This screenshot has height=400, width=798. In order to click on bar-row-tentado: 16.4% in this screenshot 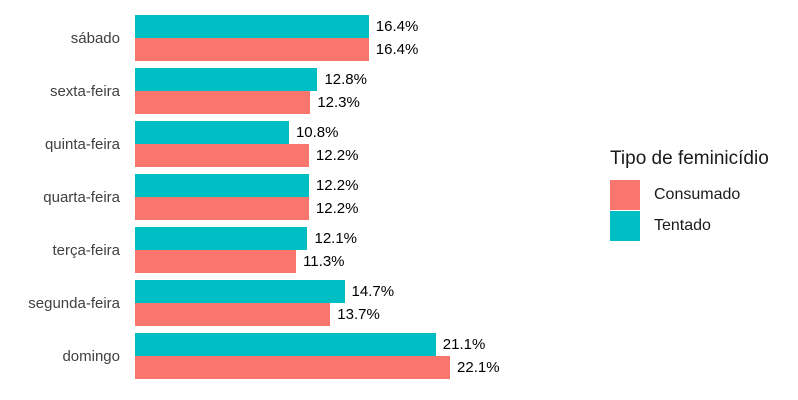, I will do `click(302, 26)`.